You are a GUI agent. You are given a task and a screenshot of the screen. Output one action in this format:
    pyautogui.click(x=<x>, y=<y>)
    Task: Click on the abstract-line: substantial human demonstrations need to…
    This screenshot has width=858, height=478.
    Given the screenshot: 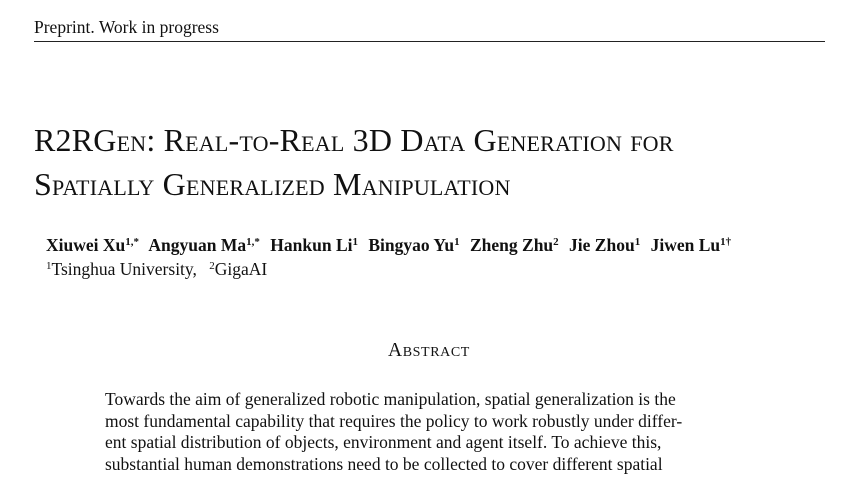 What is the action you would take?
    pyautogui.click(x=384, y=463)
    